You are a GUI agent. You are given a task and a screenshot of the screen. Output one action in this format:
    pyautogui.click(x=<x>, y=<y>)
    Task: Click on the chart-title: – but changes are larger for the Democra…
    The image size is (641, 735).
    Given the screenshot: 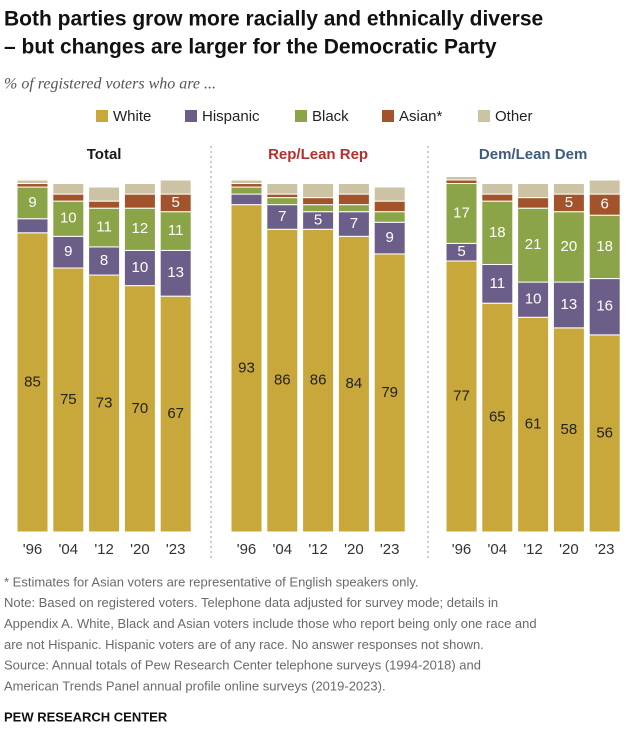 What is the action you would take?
    pyautogui.click(x=250, y=47)
    